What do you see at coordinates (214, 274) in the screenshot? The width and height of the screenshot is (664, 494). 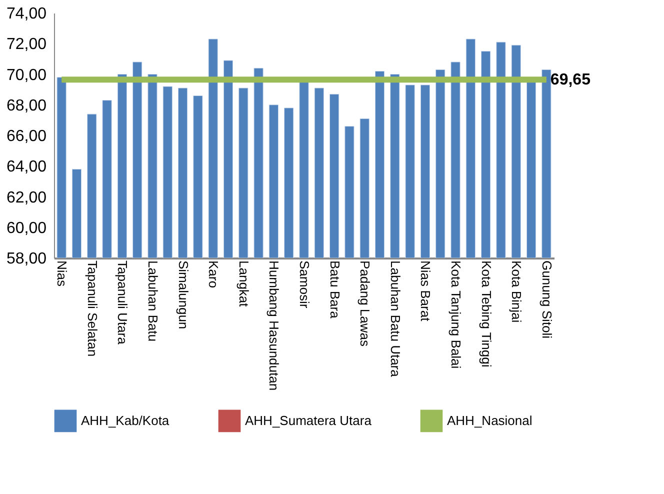 I see `x-tick-label: Karo` at bounding box center [214, 274].